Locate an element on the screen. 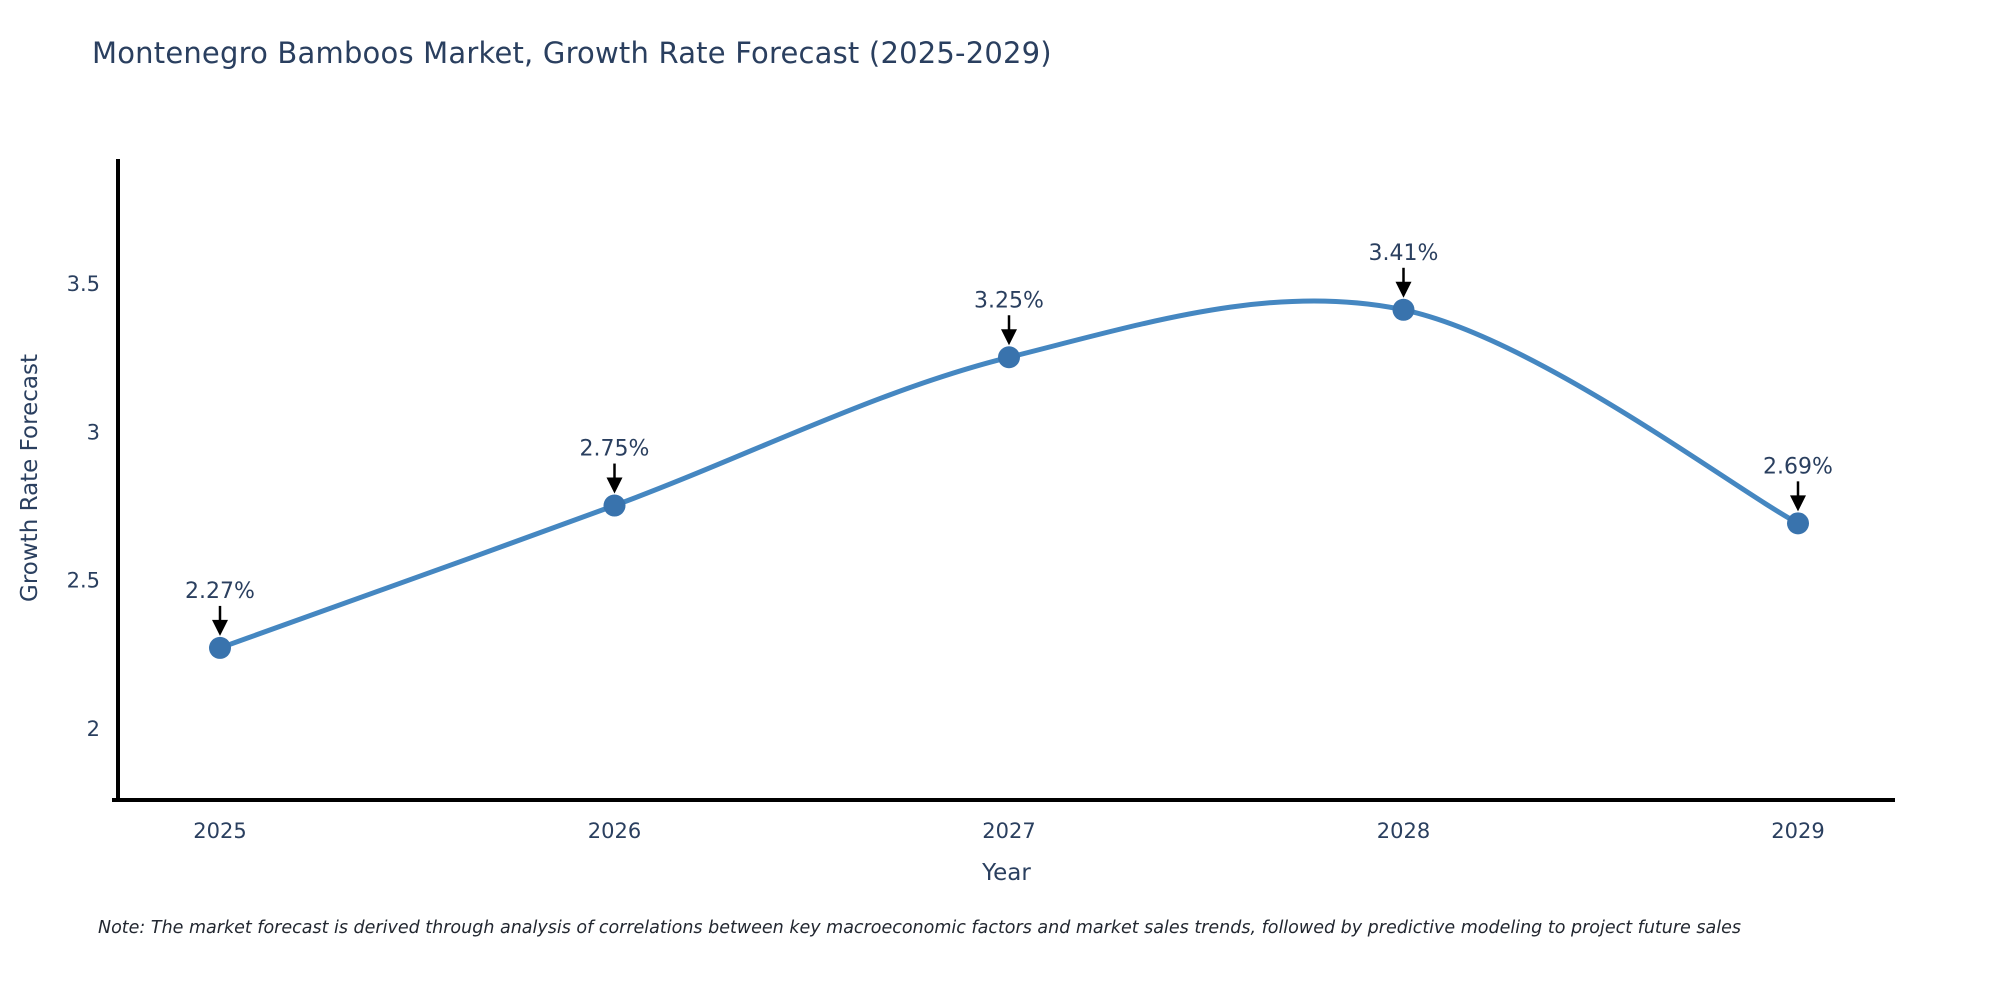  data-point-2027 is located at coordinates (1009, 357).